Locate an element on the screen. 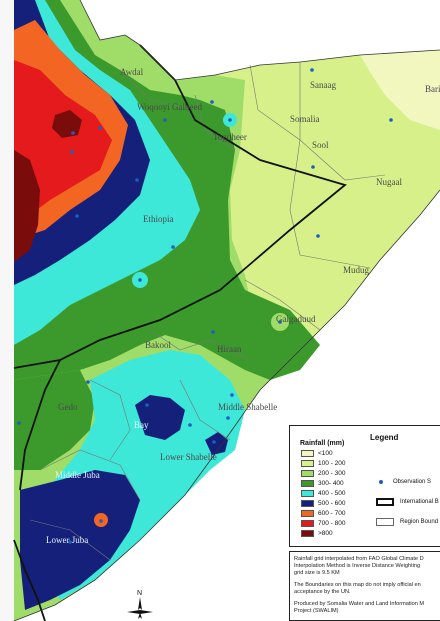 This screenshot has height=621, width=440. legend-item: 100 - 200 is located at coordinates (323, 463).